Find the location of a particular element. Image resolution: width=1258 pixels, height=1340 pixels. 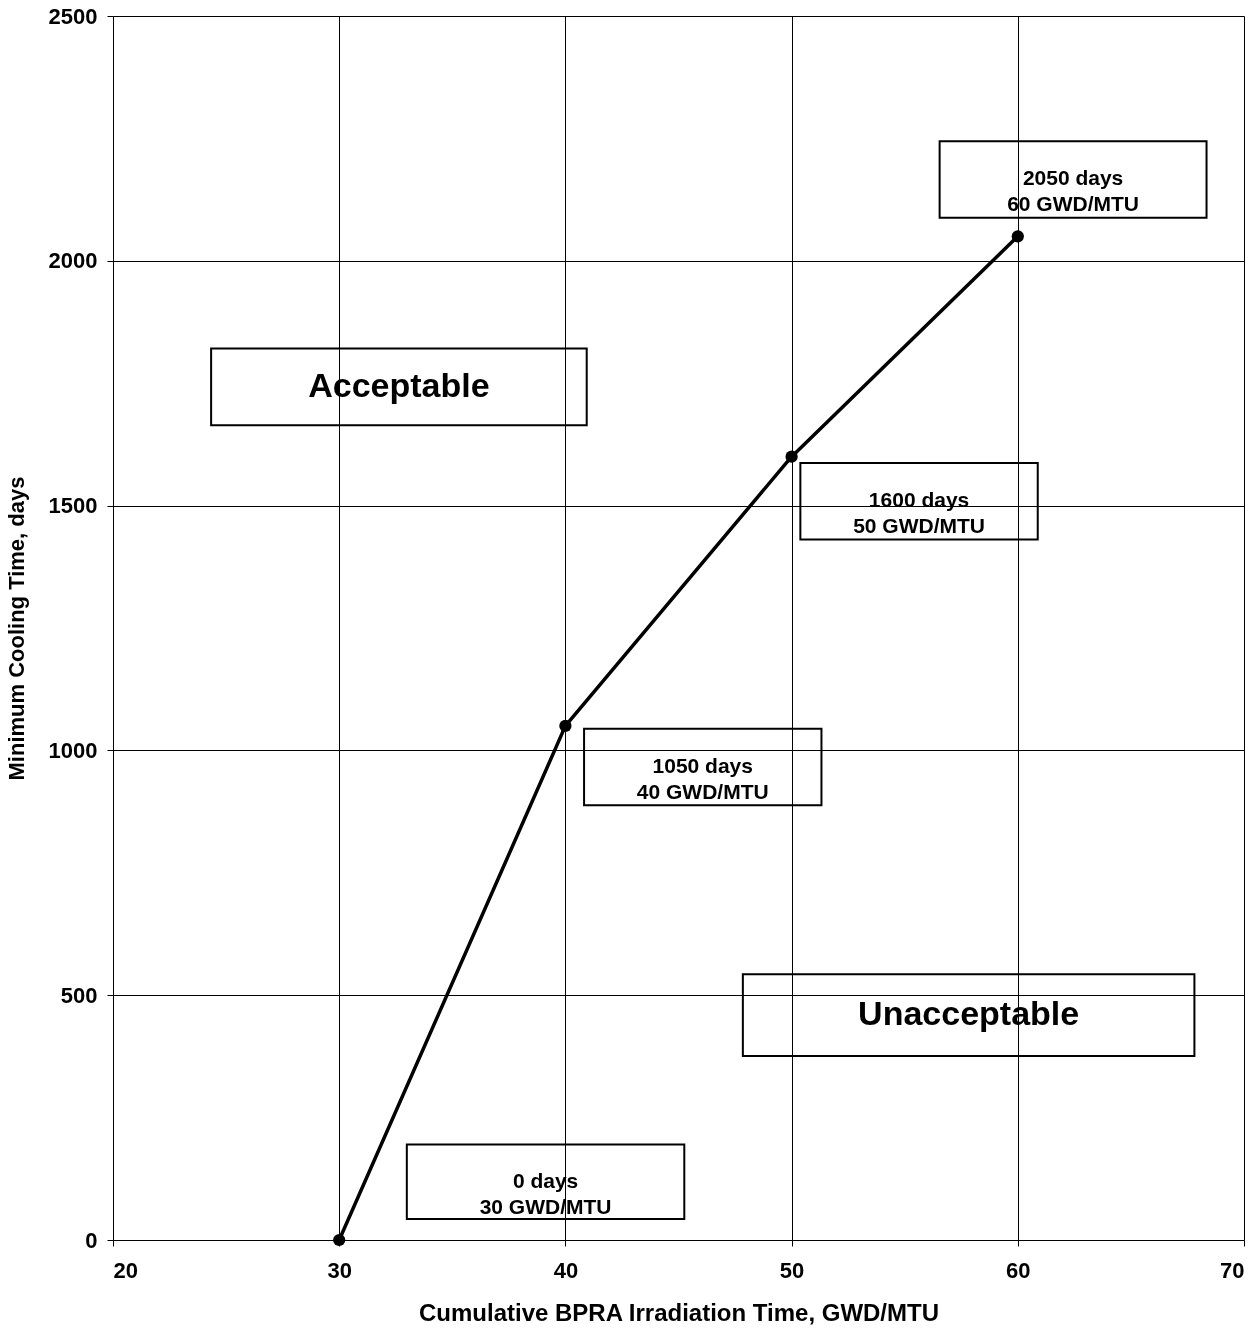

y-tick-label: 2000 is located at coordinates (73, 261).